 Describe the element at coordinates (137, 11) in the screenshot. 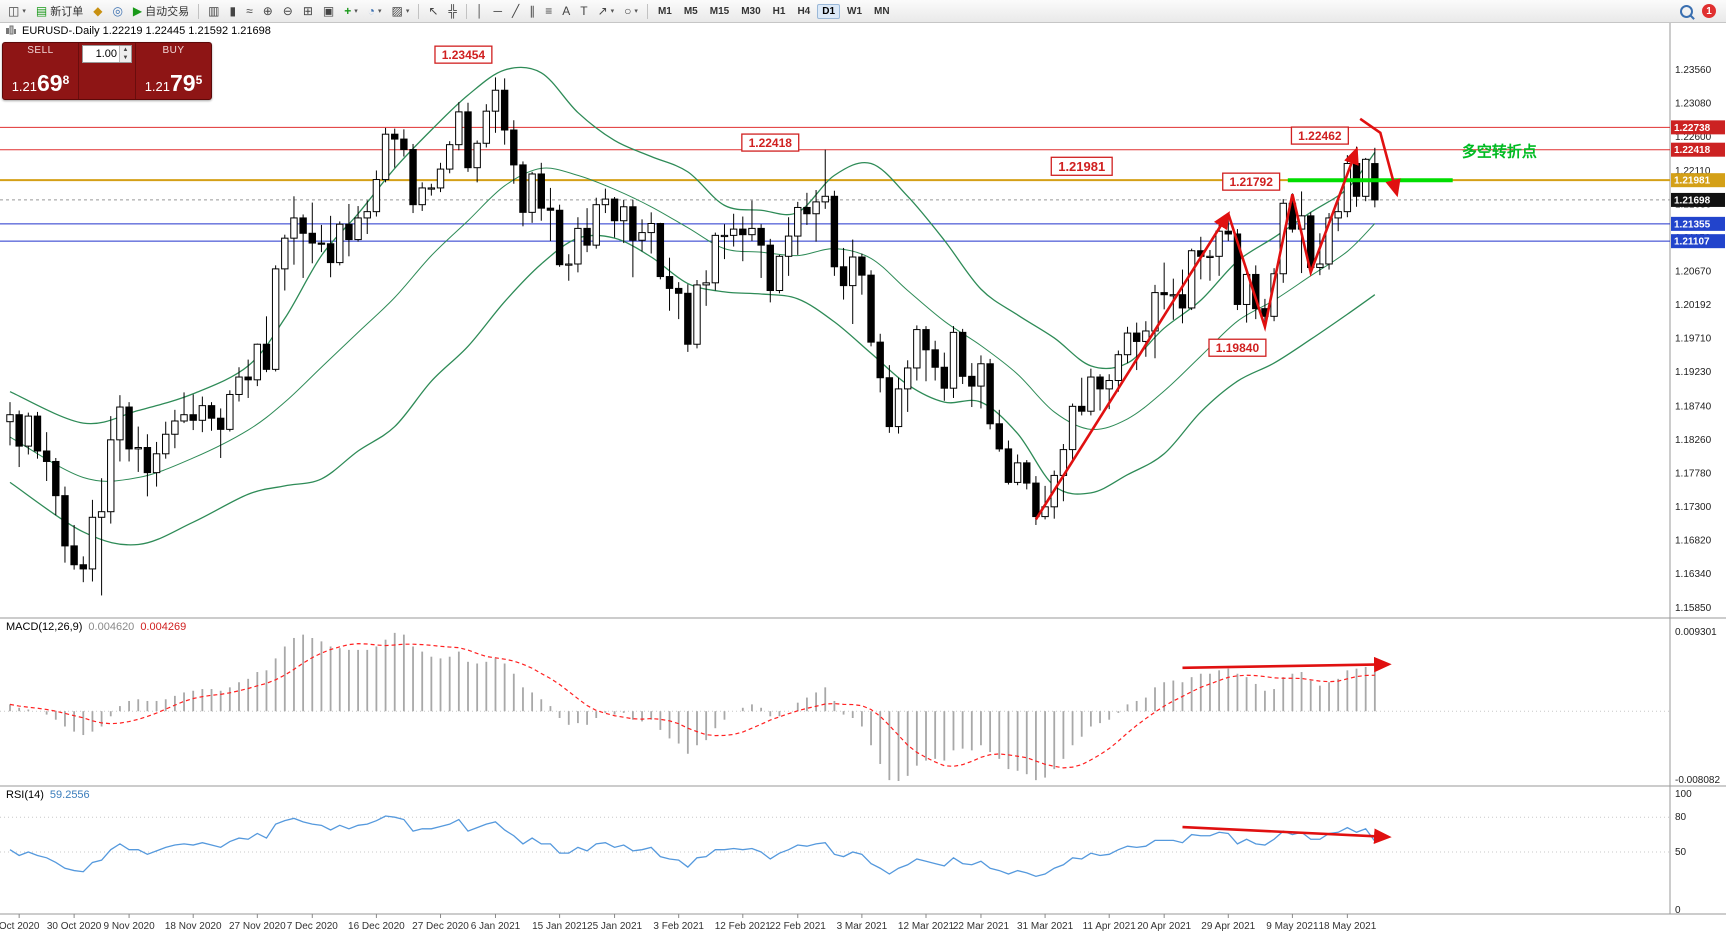

I see `play-icon: ▶` at that location.